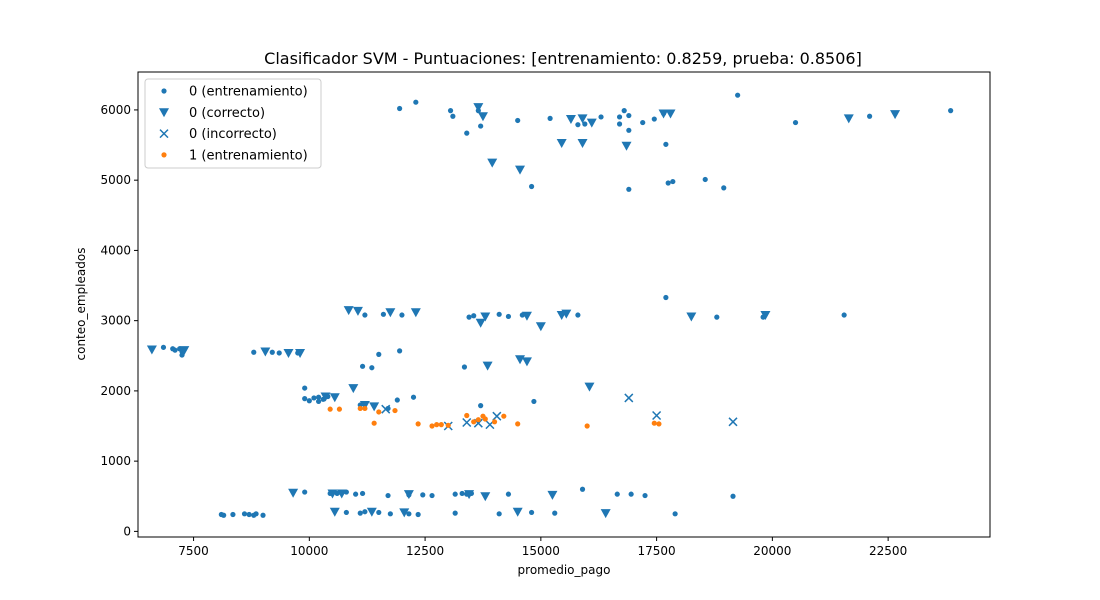 The image size is (1100, 600). What do you see at coordinates (772, 551) in the screenshot?
I see `x-tick-label: 20000` at bounding box center [772, 551].